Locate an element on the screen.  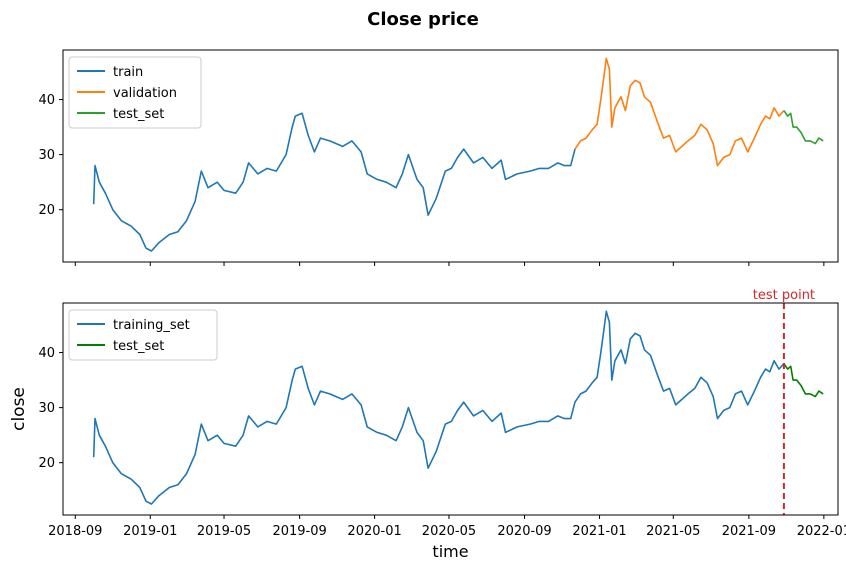
legend-label: validation is located at coordinates (145, 93).